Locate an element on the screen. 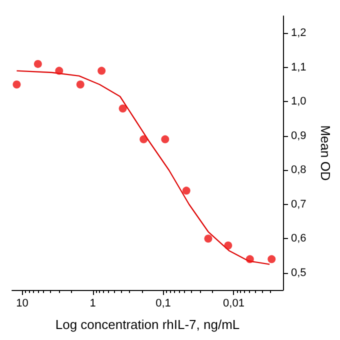 The height and width of the screenshot is (340, 340). y-tick-label: 0,6 is located at coordinates (298, 238).